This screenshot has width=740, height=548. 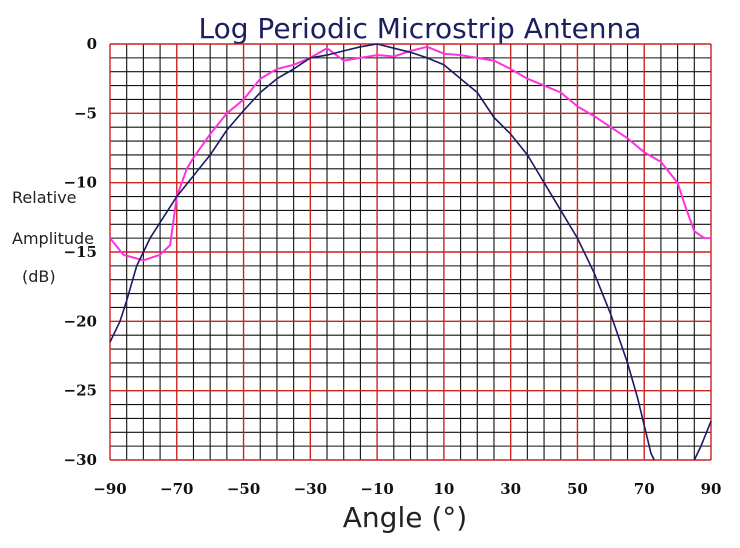 I want to click on x-tick-label: 10, so click(x=443, y=489).